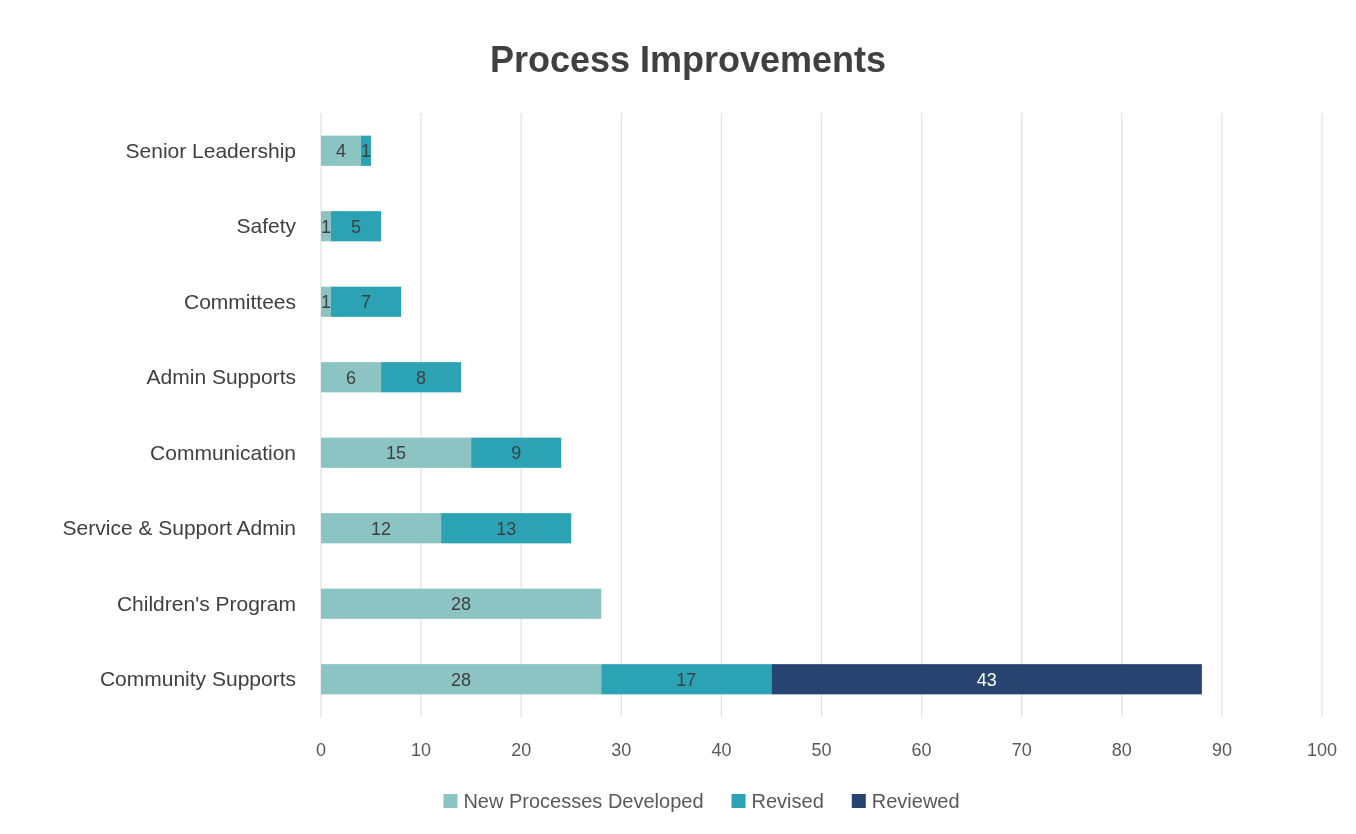 The image size is (1356, 834). Describe the element at coordinates (915, 801) in the screenshot. I see `legend-label: Reviewed` at that location.